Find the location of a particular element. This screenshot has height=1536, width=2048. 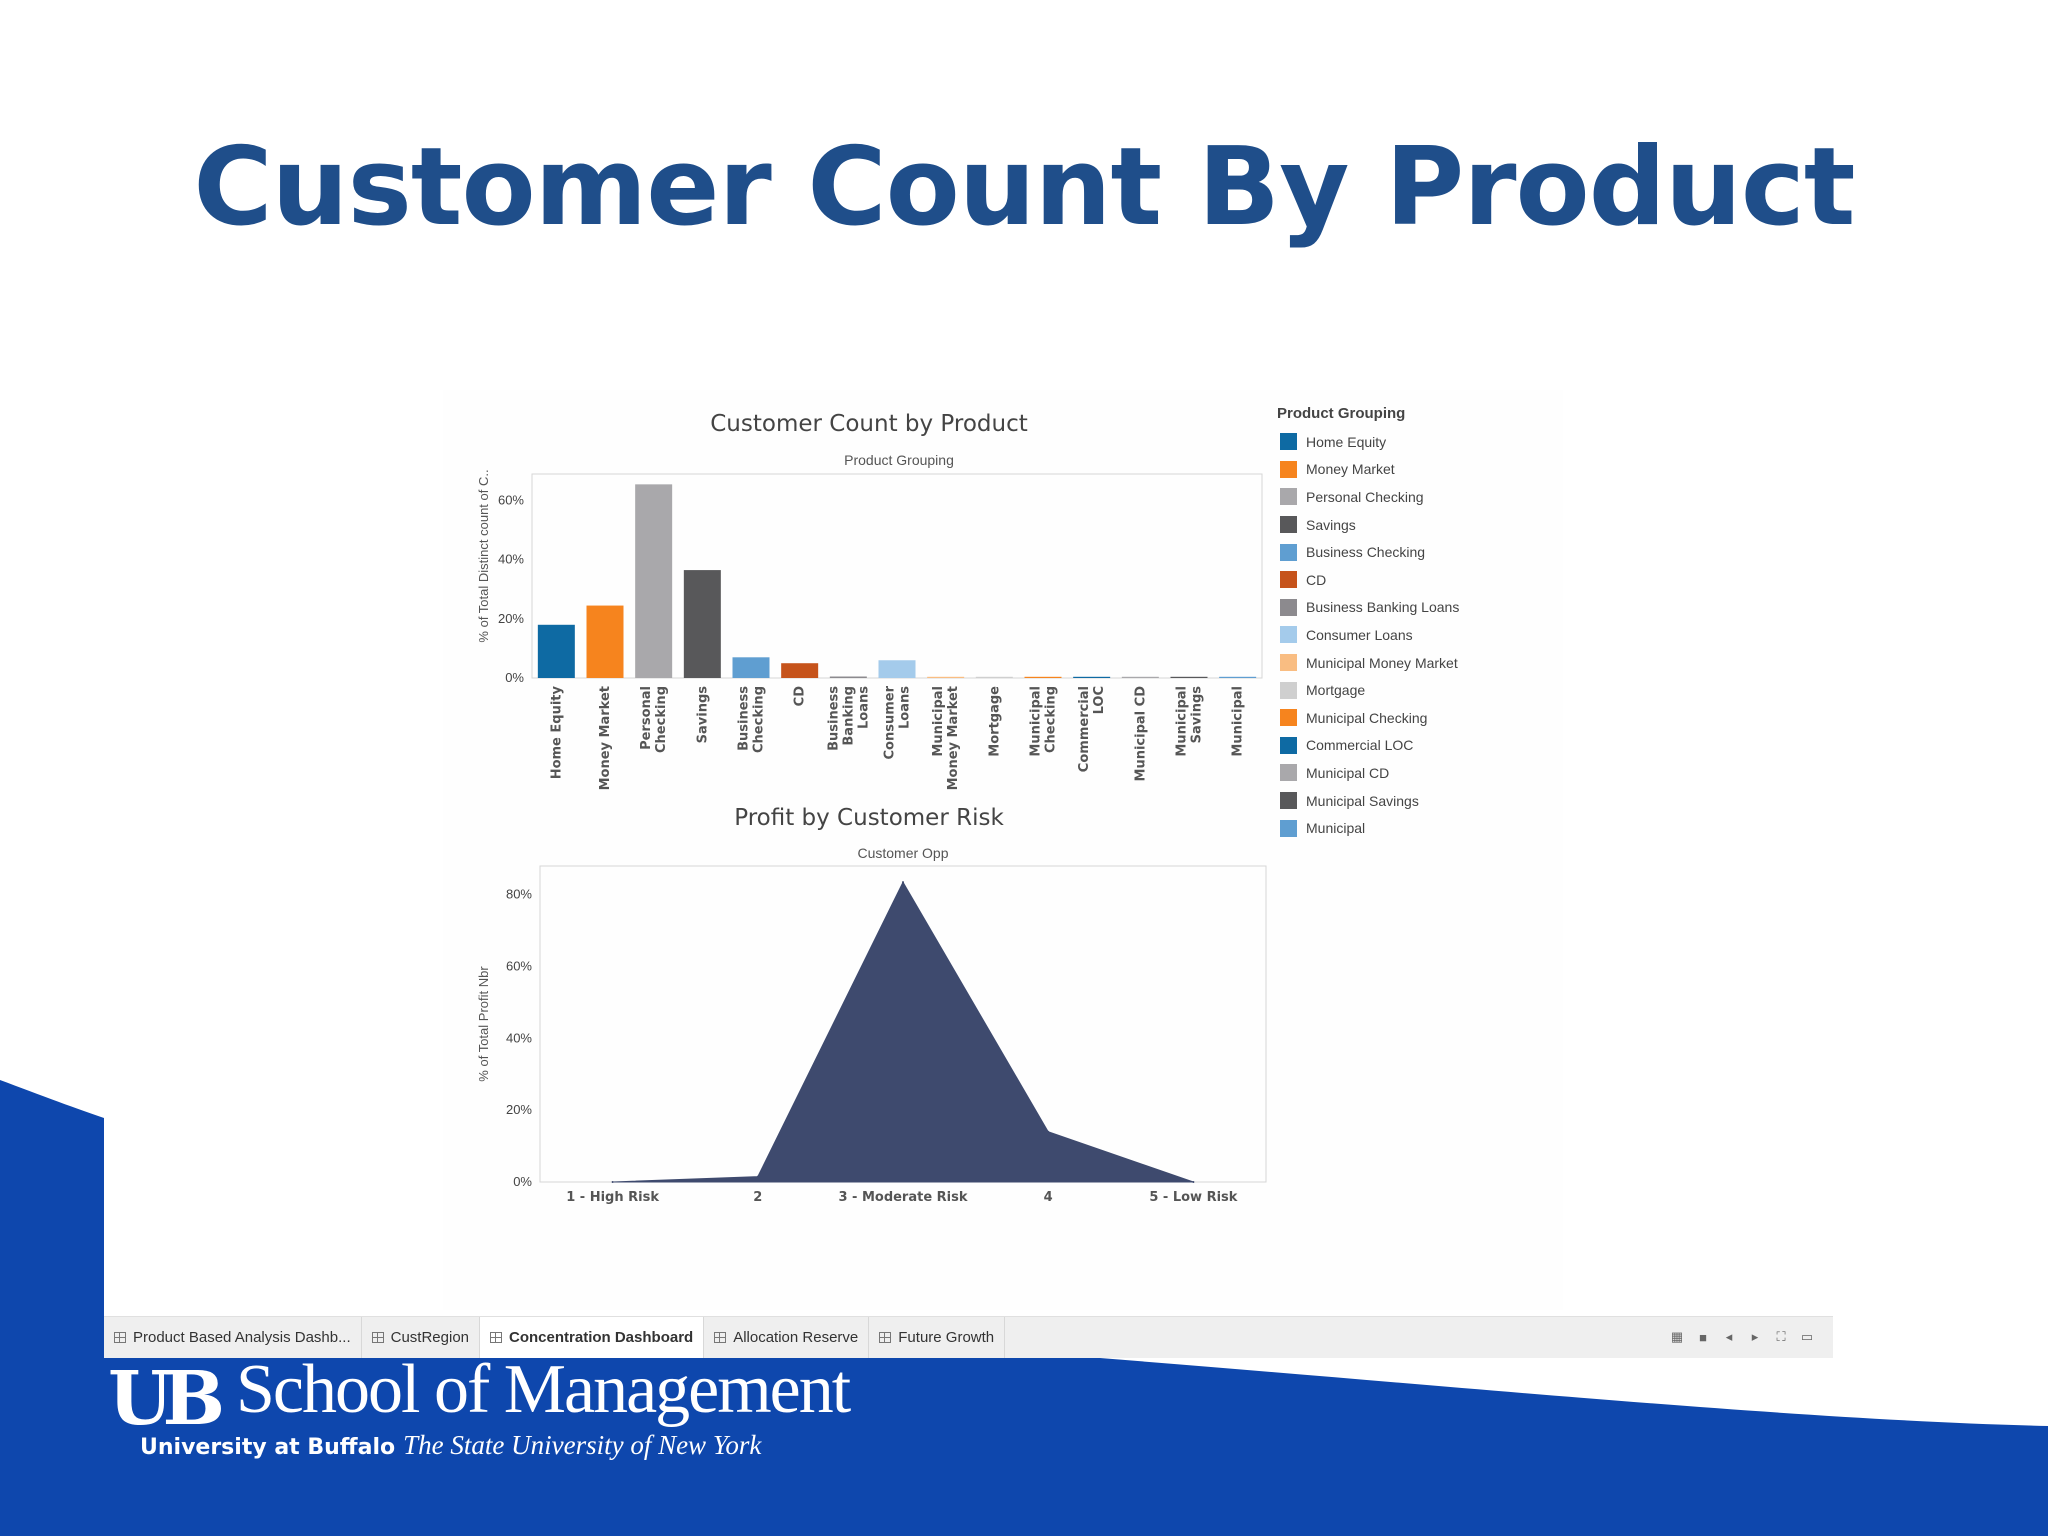

legend-item: Municipal is located at coordinates (1397, 828).